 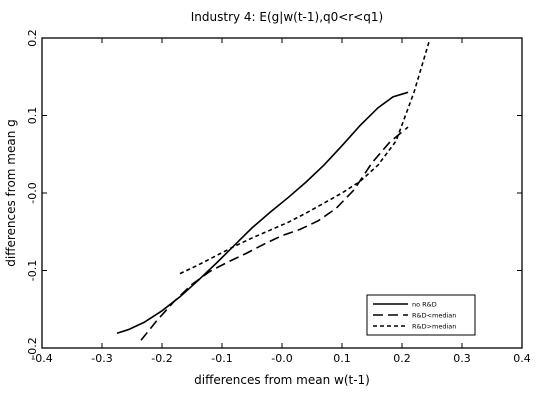 I want to click on y-tick-label: 0.1, so click(x=32, y=116).